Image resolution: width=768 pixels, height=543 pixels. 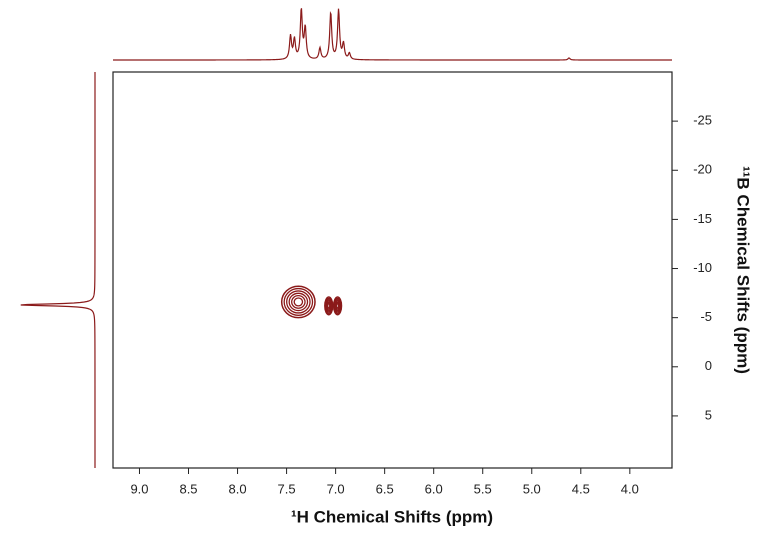 I want to click on y-tick-label: 5, so click(x=708, y=414).